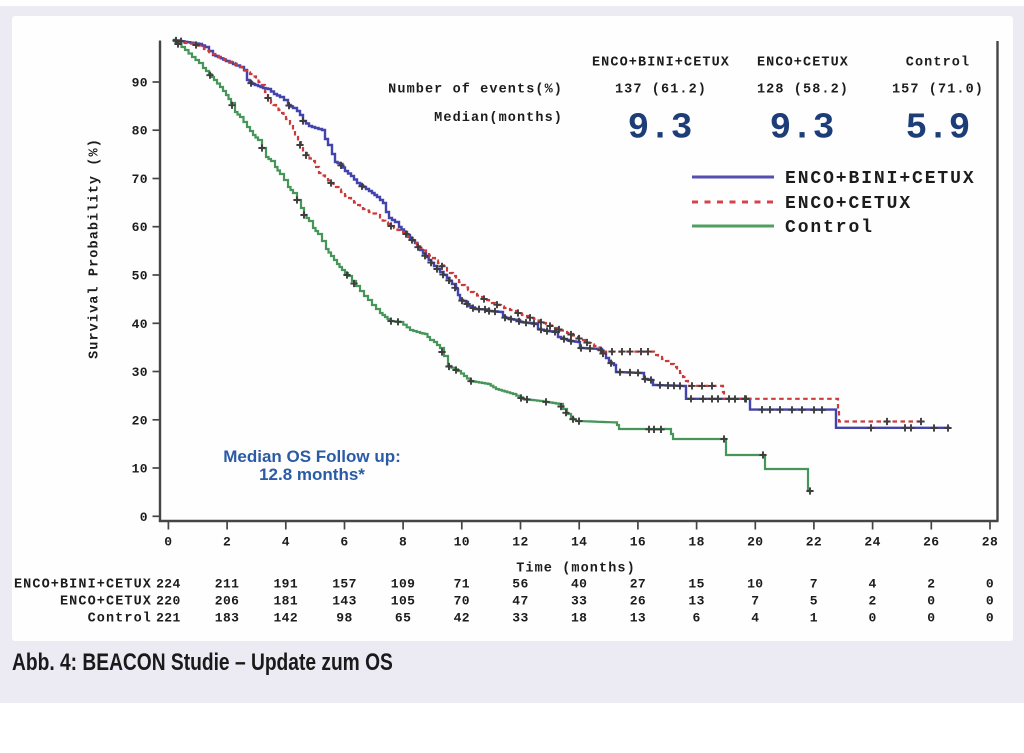 The image size is (1024, 753). What do you see at coordinates (475, 90) in the screenshot?
I see `svg-text: Number of events(%)` at bounding box center [475, 90].